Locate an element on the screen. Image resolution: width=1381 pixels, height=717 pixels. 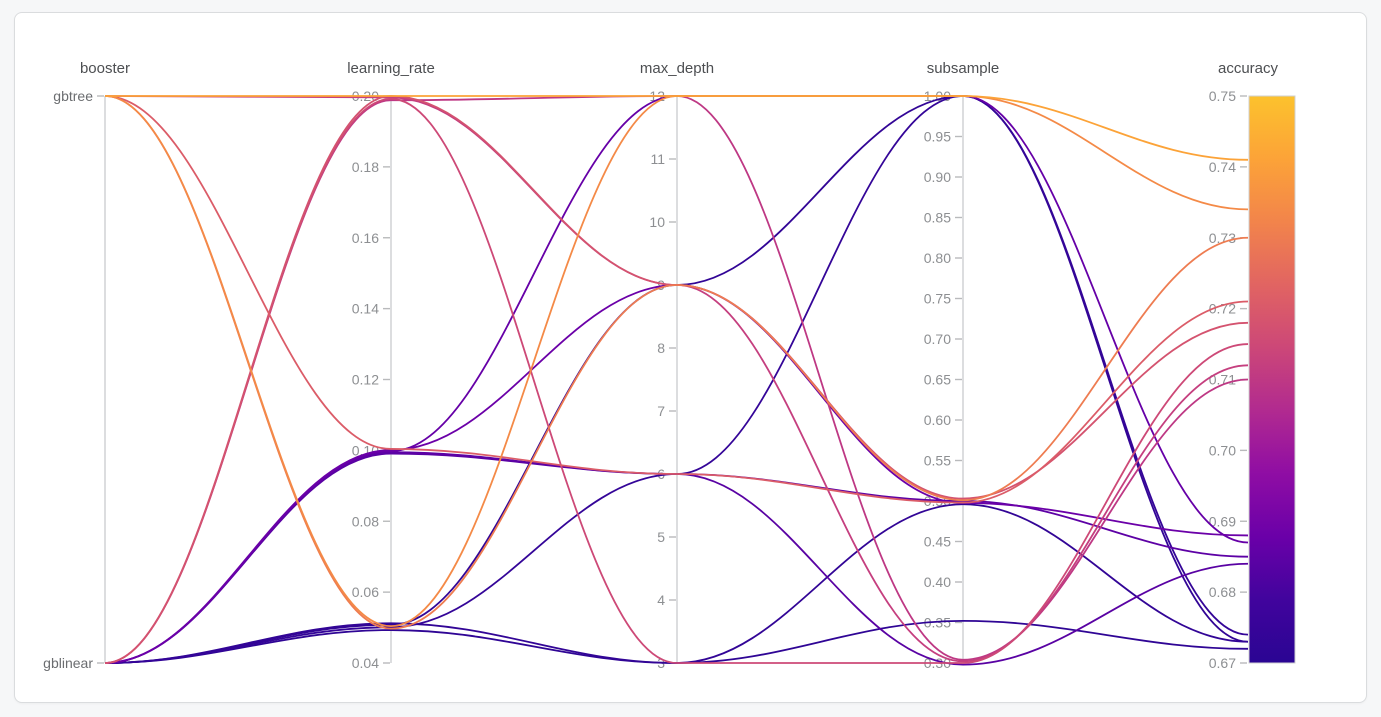
tick-label-max_depth: 9 is located at coordinates (661, 285).